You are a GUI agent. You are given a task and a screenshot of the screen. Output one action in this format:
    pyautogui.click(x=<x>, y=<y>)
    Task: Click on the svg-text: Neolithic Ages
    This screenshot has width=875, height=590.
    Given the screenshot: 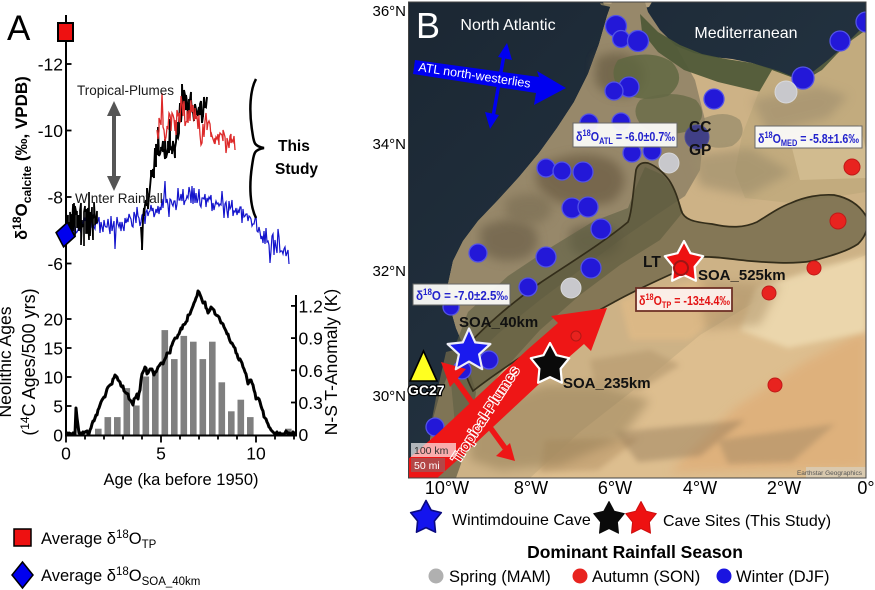 What is the action you would take?
    pyautogui.click(x=7, y=361)
    